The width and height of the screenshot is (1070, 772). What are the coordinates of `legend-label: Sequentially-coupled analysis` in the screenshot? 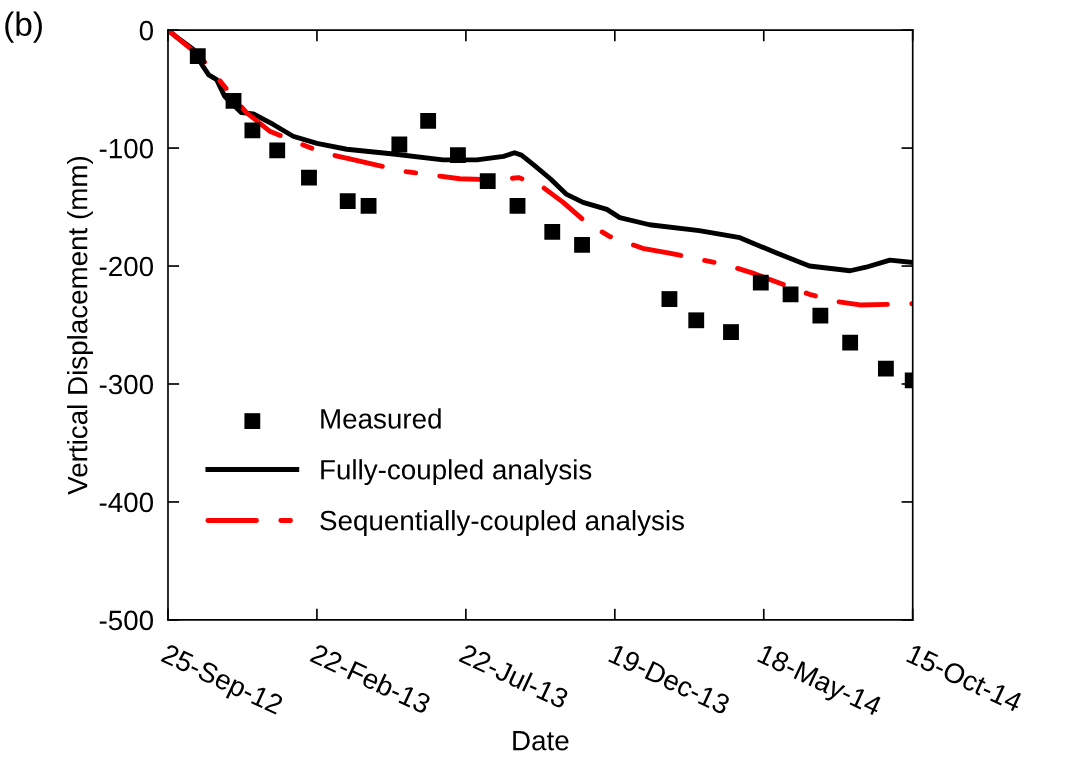 It's located at (502, 523).